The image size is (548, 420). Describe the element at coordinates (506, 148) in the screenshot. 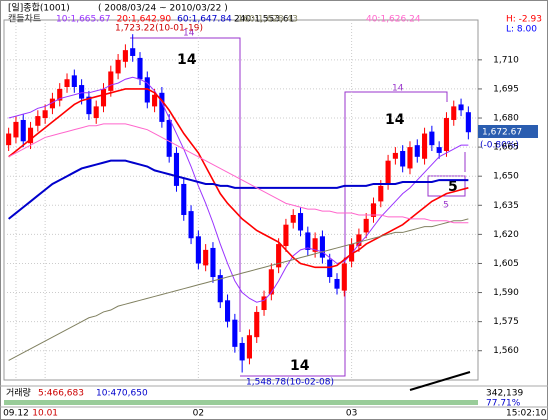

I see `y-tick-label: 1,665` at that location.